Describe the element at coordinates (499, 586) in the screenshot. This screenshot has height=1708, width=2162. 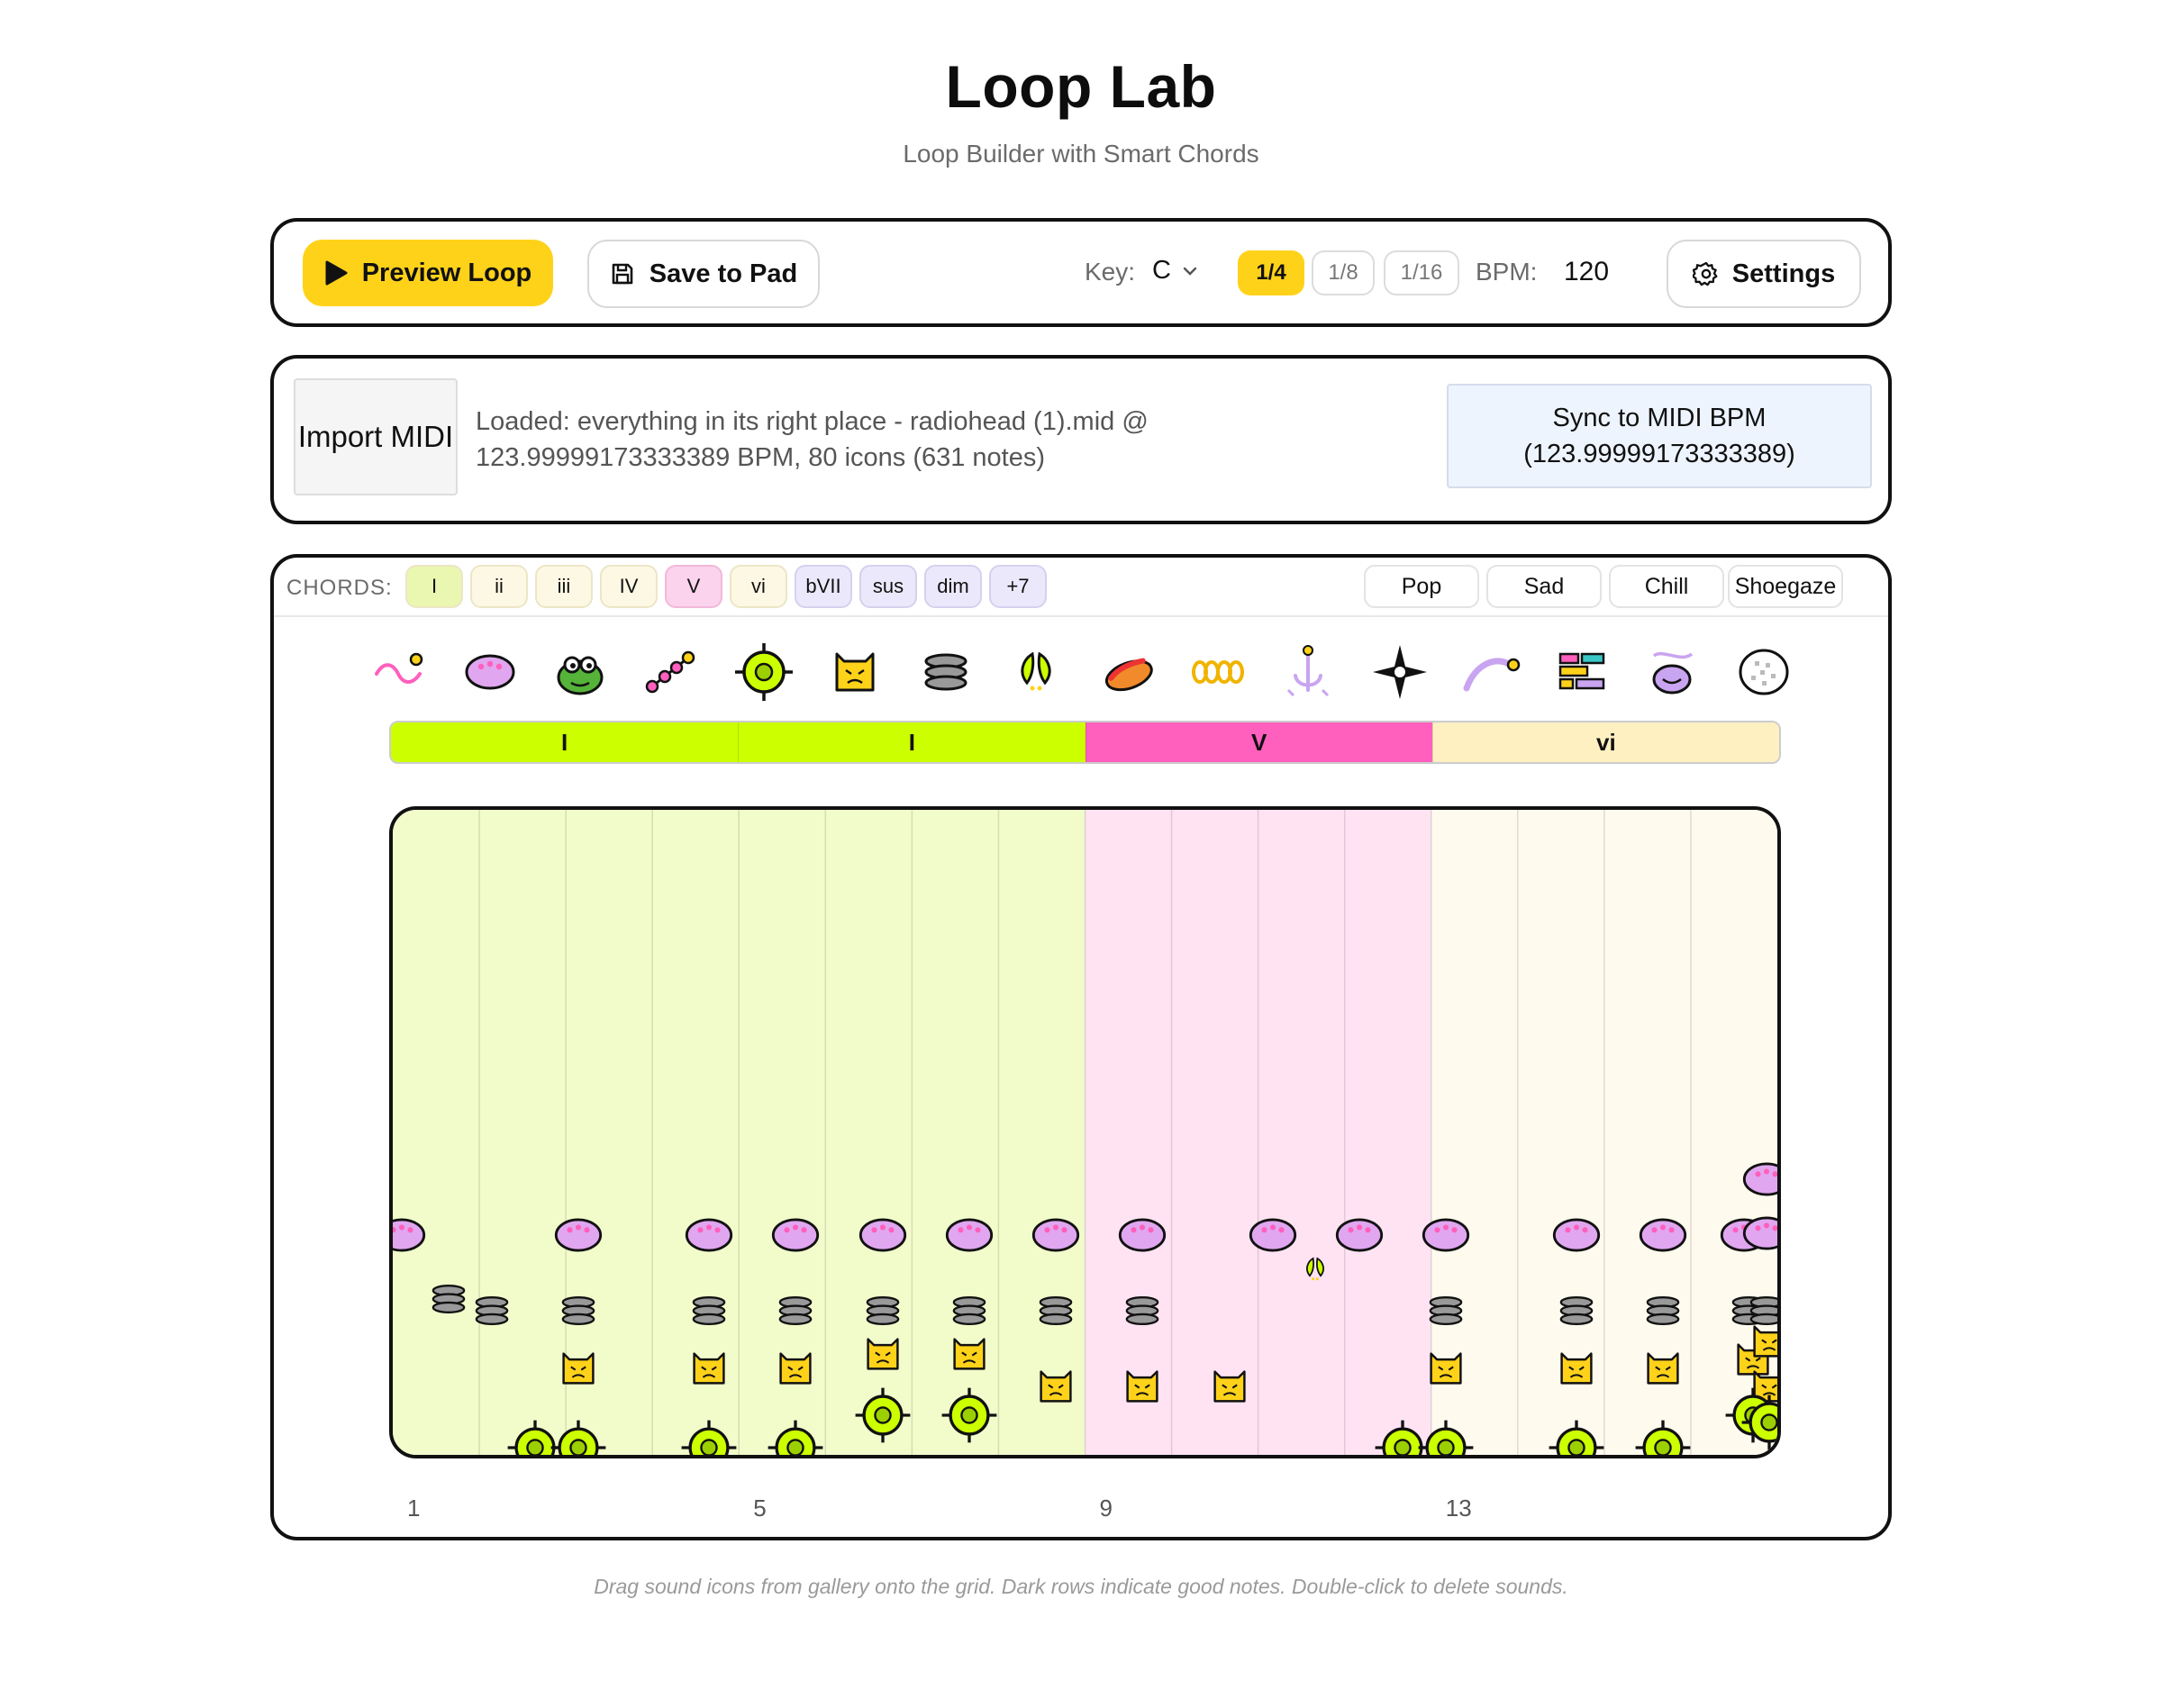
I see `chord-chip-ii: ii` at that location.